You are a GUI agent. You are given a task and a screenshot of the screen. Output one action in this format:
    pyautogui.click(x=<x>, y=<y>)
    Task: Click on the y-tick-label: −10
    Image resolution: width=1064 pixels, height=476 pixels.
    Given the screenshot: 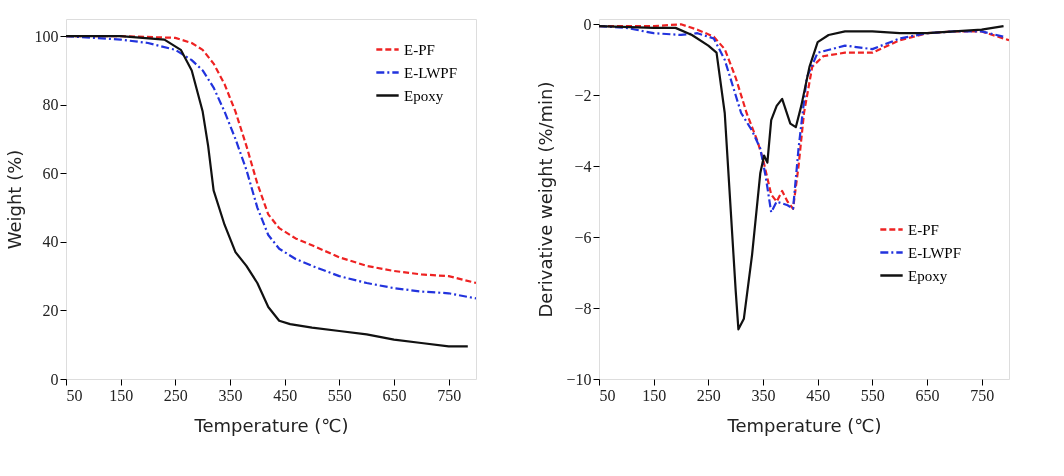 What is the action you would take?
    pyautogui.click(x=579, y=379)
    